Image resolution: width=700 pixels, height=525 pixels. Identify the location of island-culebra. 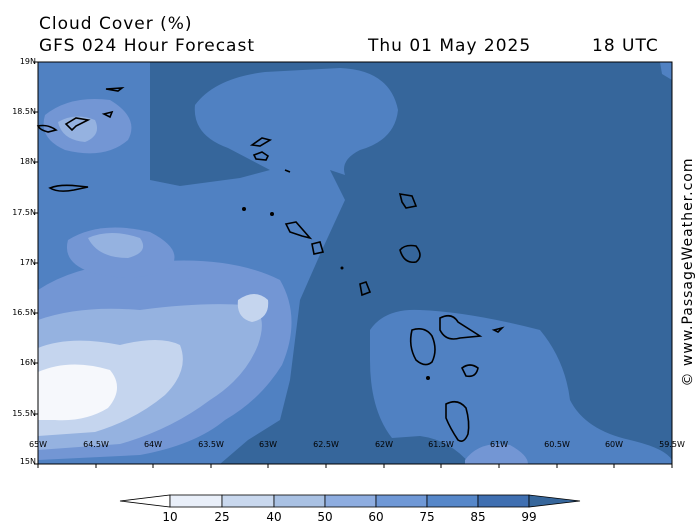
(77, 124).